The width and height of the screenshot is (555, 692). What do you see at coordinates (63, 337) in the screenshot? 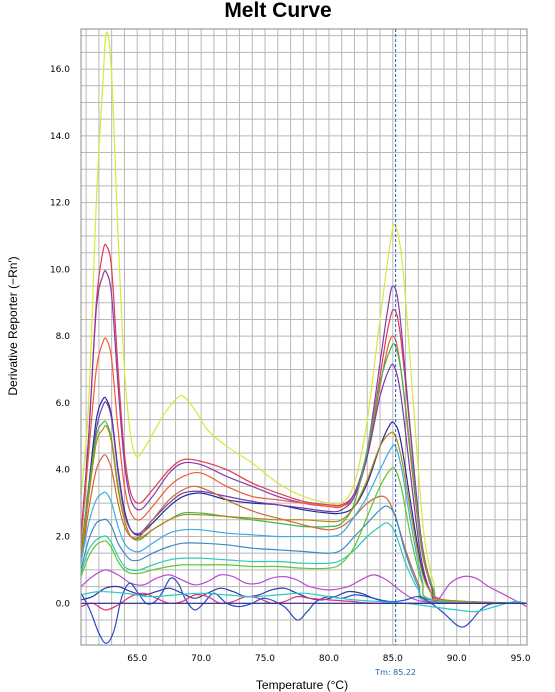
I see `y-tick-label: 8.0` at bounding box center [63, 337].